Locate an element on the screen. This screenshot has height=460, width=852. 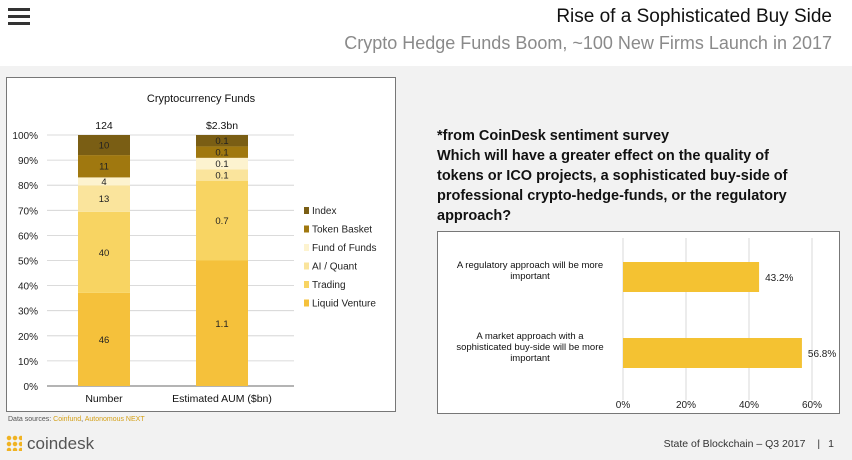
bar-total-label: 124 is located at coordinates (104, 126).